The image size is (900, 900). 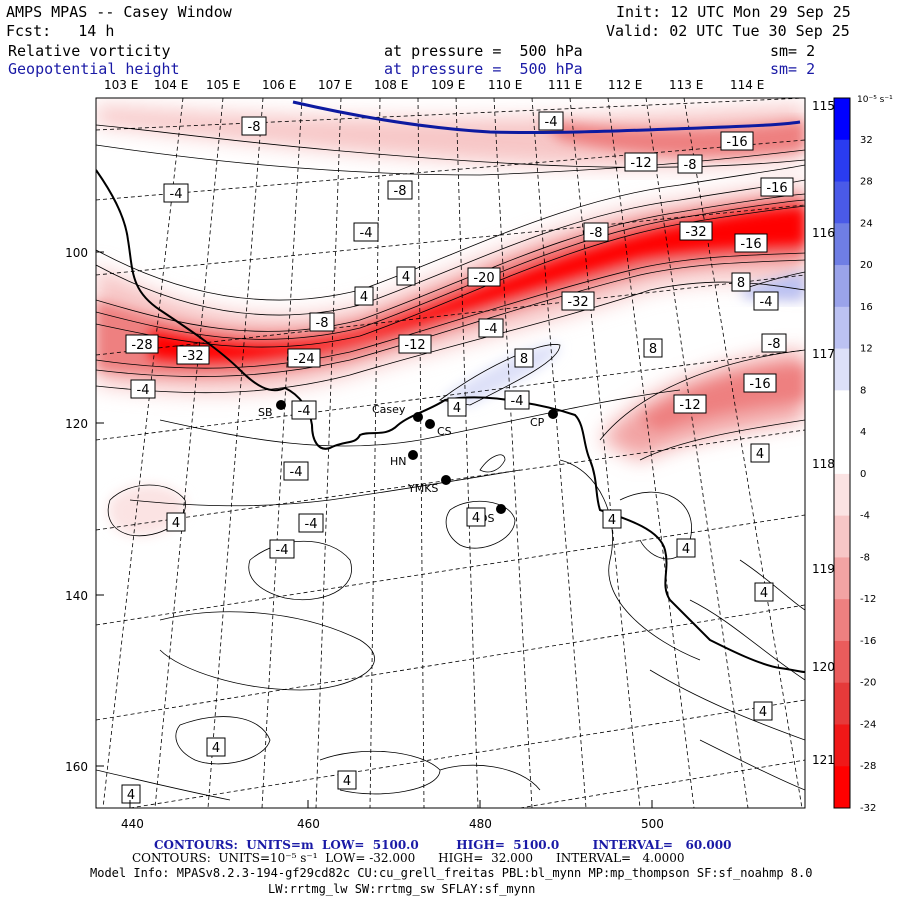 What do you see at coordinates (223, 85) in the screenshot?
I see `lon-label: 105 E` at bounding box center [223, 85].